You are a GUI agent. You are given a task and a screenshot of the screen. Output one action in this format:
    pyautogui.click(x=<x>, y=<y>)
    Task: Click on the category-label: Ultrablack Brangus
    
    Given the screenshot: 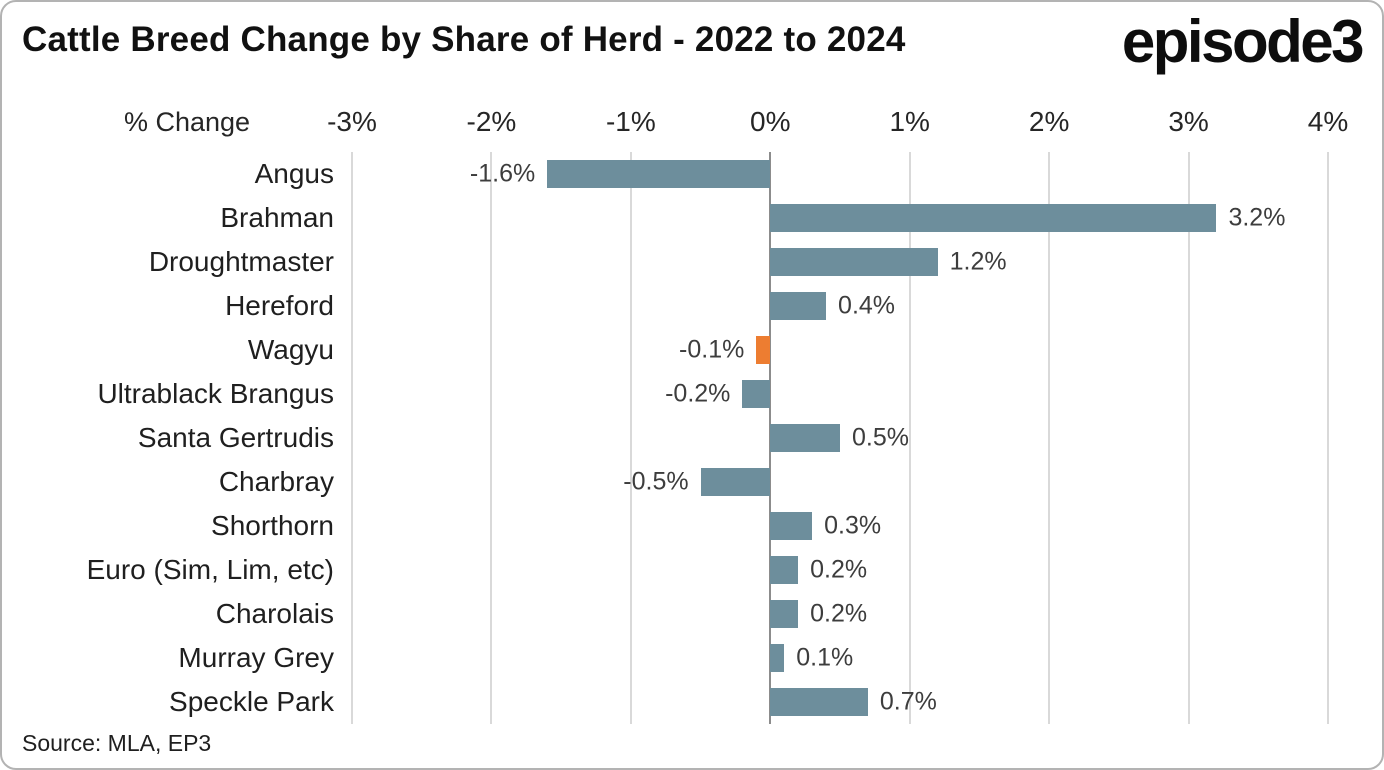 What is the action you would take?
    pyautogui.click(x=215, y=393)
    